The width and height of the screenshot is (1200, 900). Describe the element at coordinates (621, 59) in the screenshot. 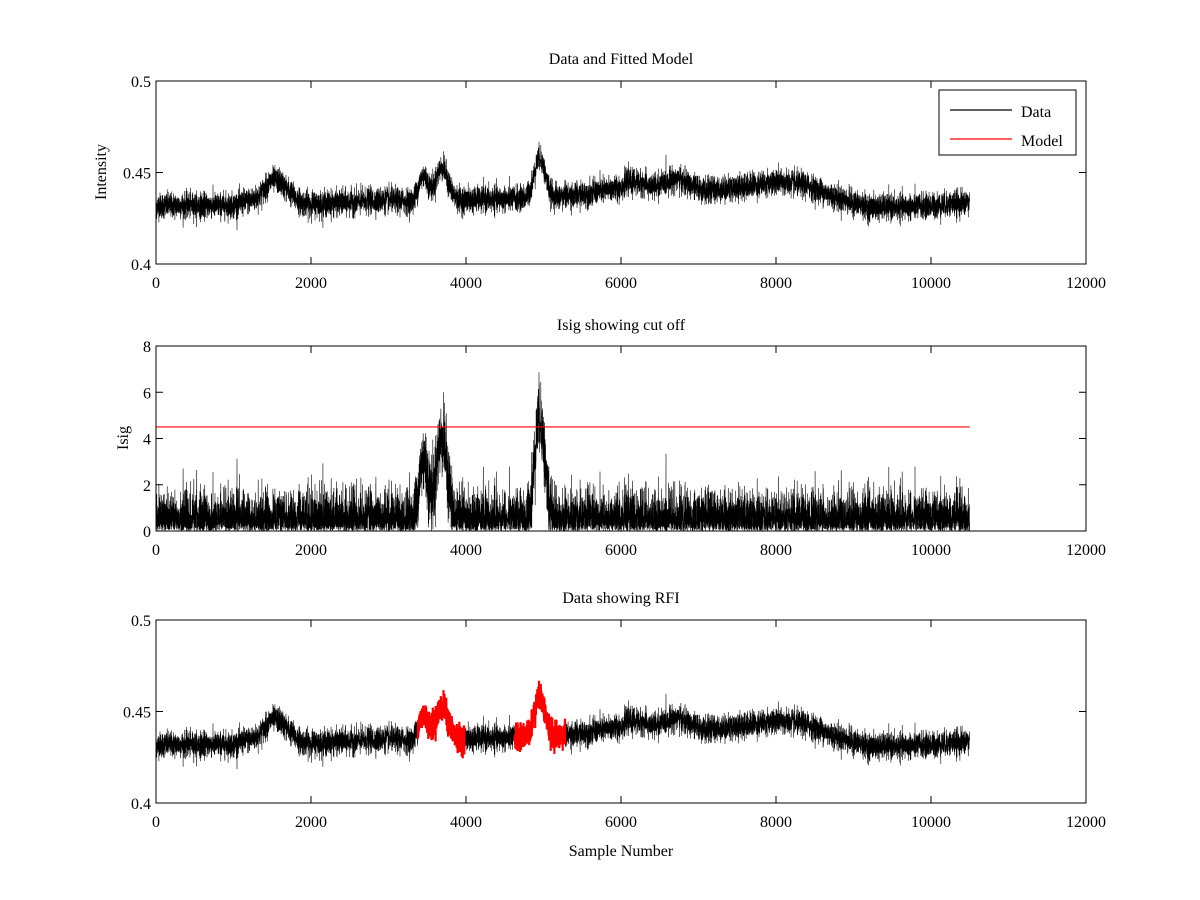

I see `title-plot1: Data and Fitted Model` at that location.